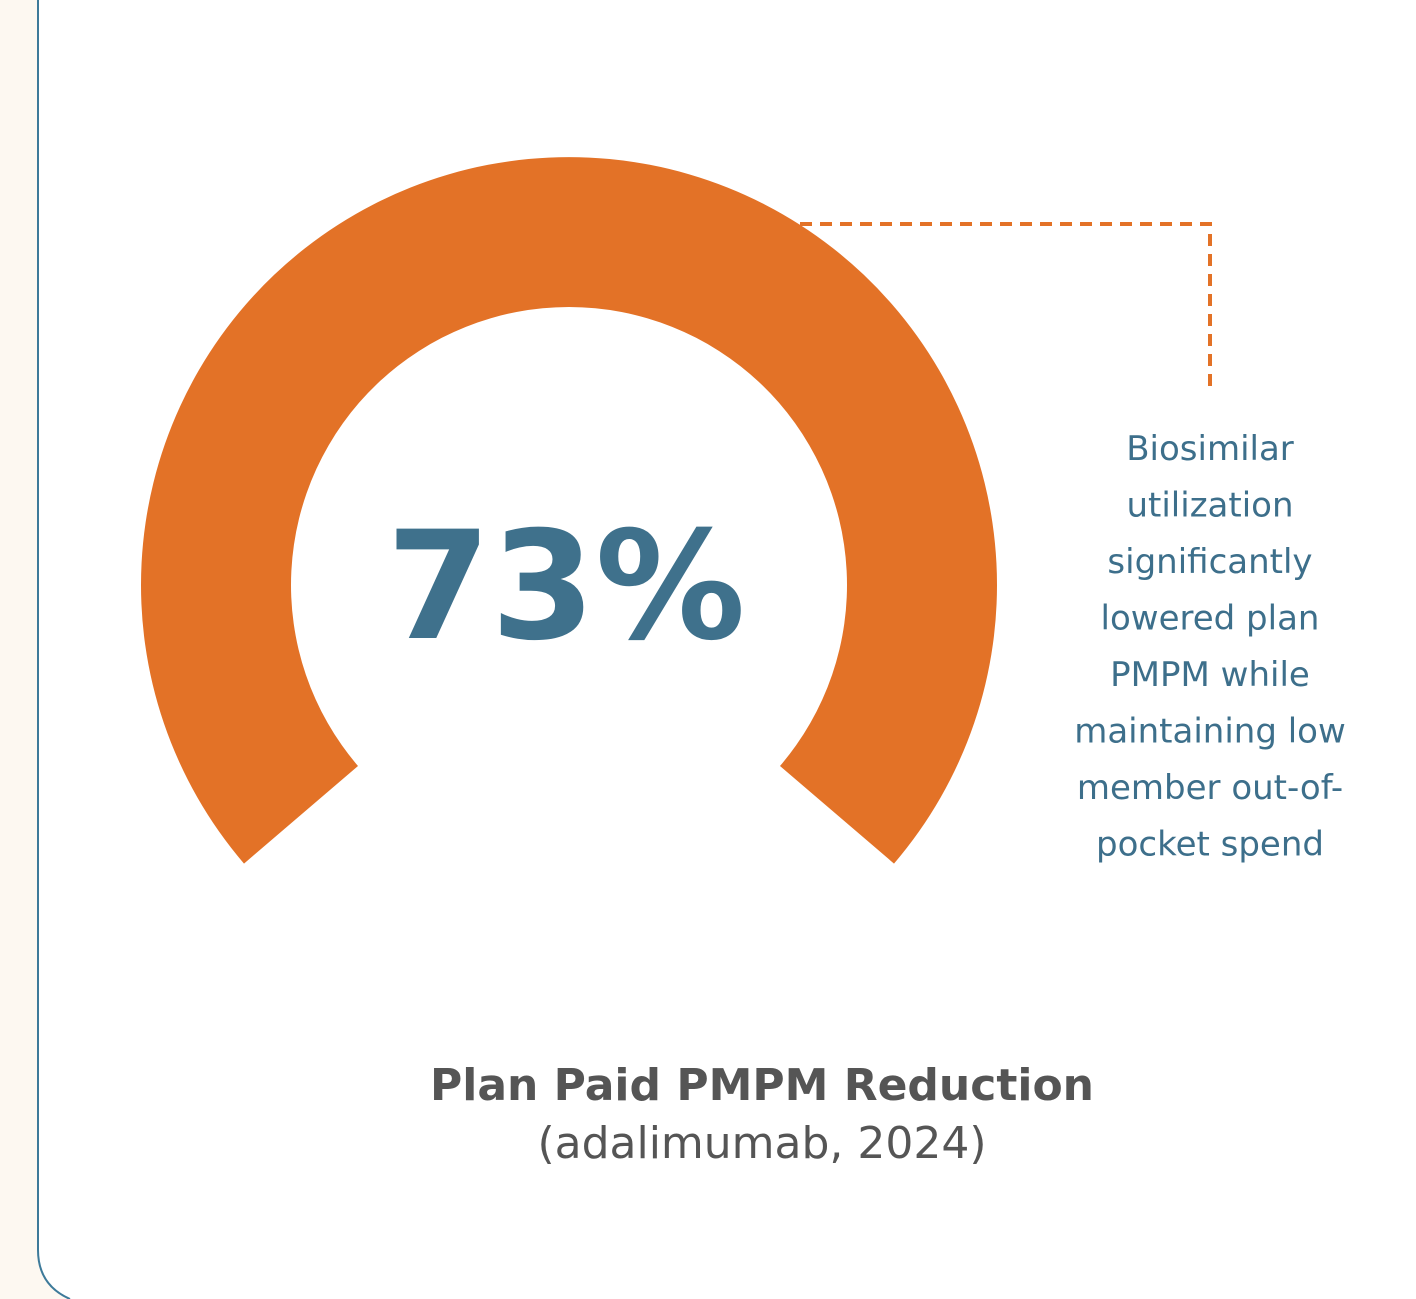 The height and width of the screenshot is (1299, 1416). I want to click on caption-title: Plan Paid PMPM Reduction, so click(762, 1085).